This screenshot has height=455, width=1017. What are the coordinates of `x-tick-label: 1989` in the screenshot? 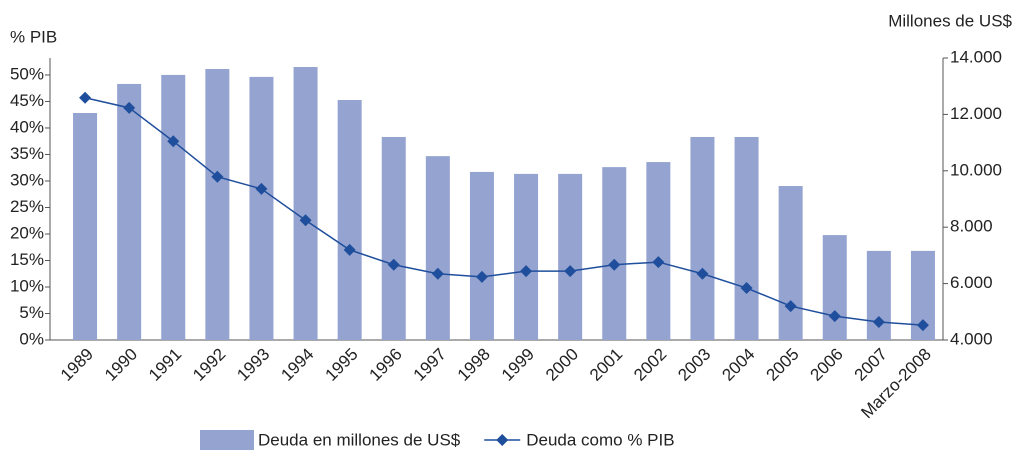 It's located at (77, 365).